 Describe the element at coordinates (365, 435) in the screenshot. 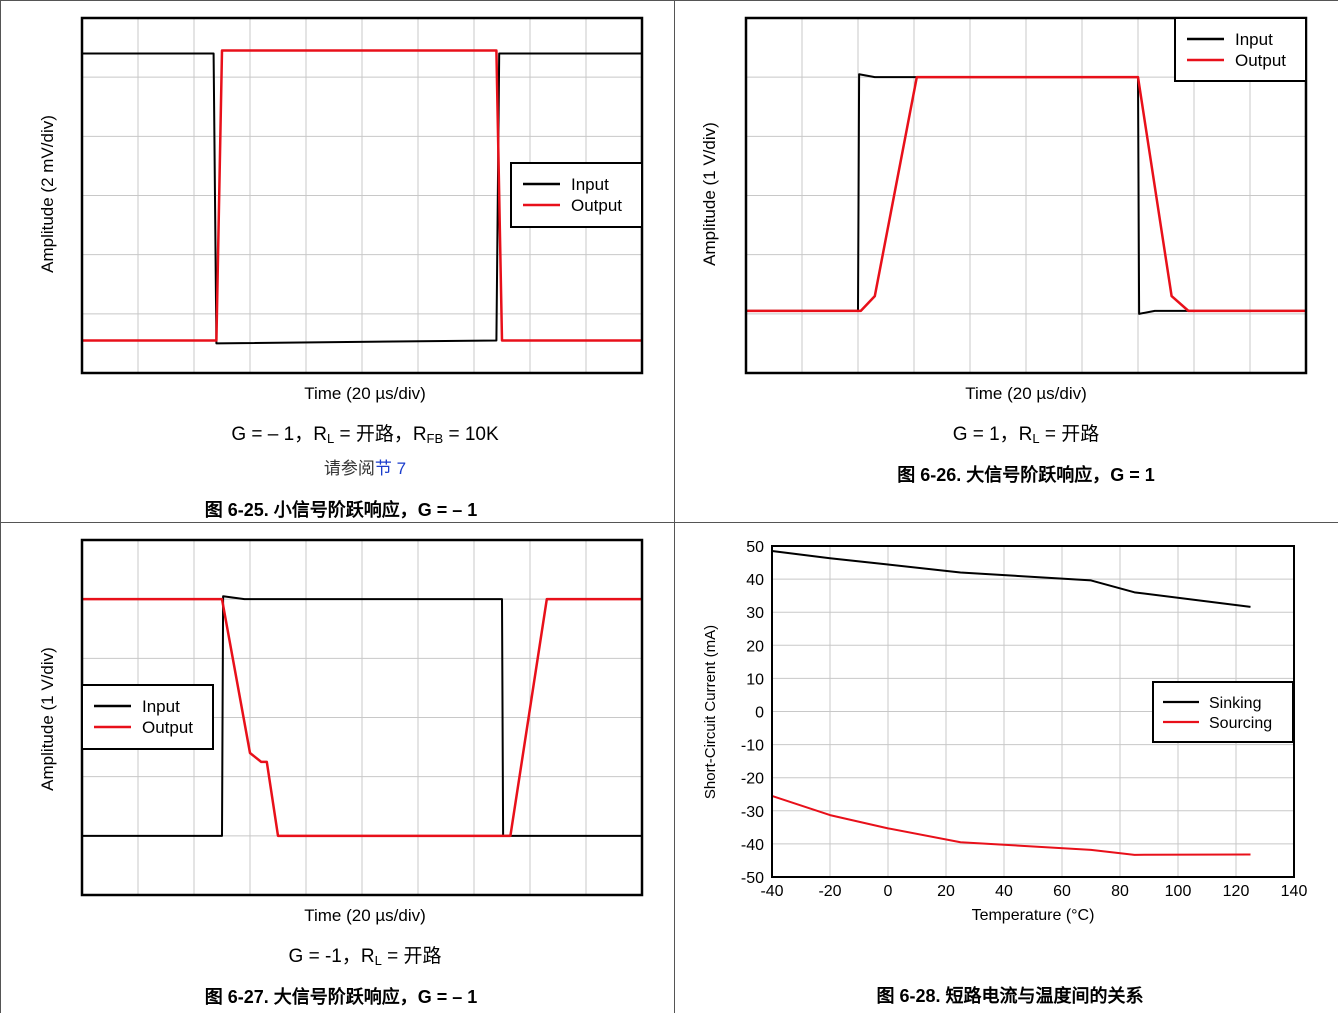

I see `test-condition: G = – 1，RL = 开路，RFB = 10K` at that location.